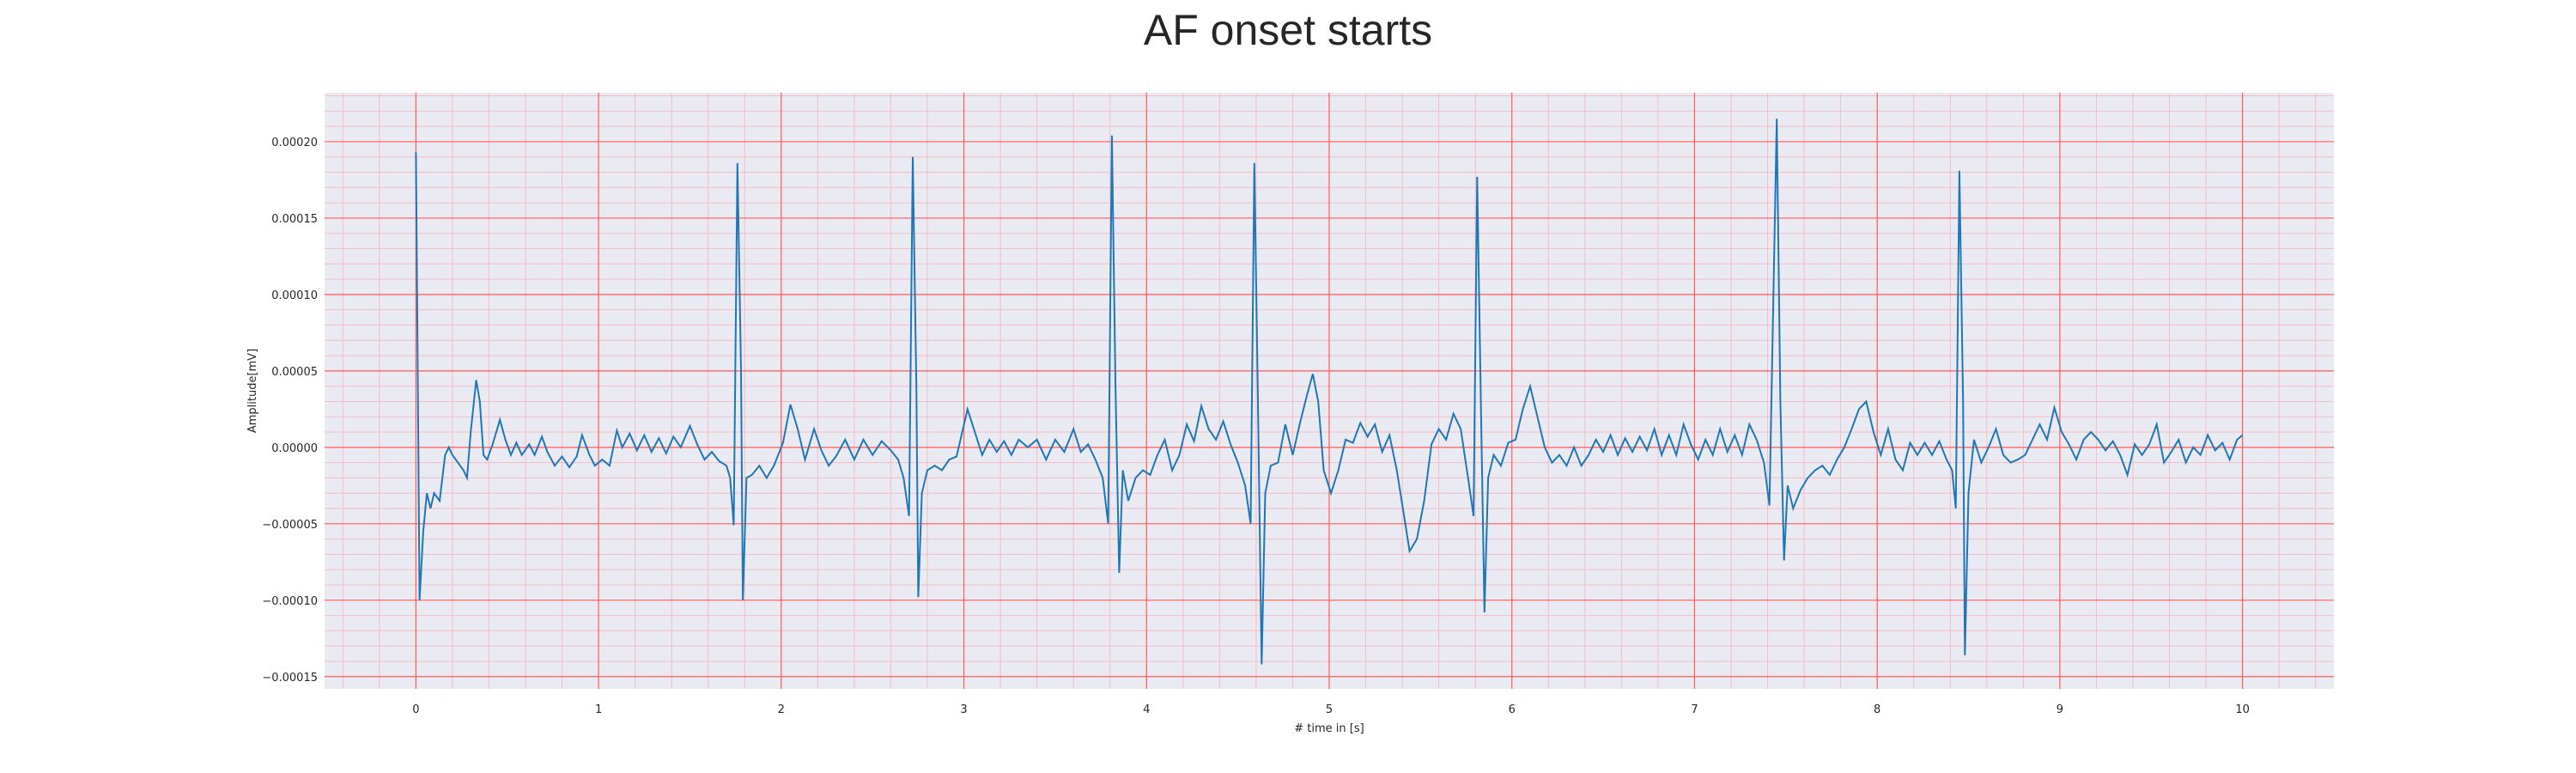  Describe the element at coordinates (1288, 30) in the screenshot. I see `chart-title: AF onset starts` at that location.